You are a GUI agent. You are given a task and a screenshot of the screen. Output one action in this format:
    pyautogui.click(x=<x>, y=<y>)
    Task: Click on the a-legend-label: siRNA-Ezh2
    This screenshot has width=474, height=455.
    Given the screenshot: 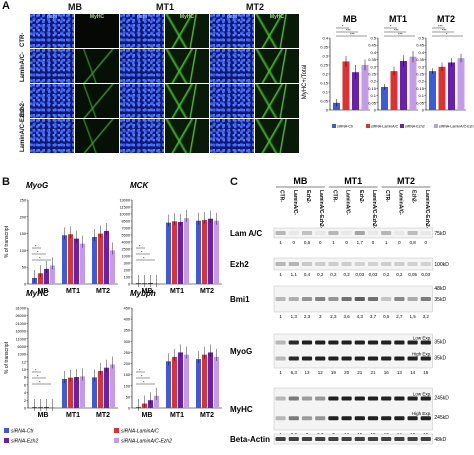 What is the action you would take?
    pyautogui.click(x=415, y=127)
    